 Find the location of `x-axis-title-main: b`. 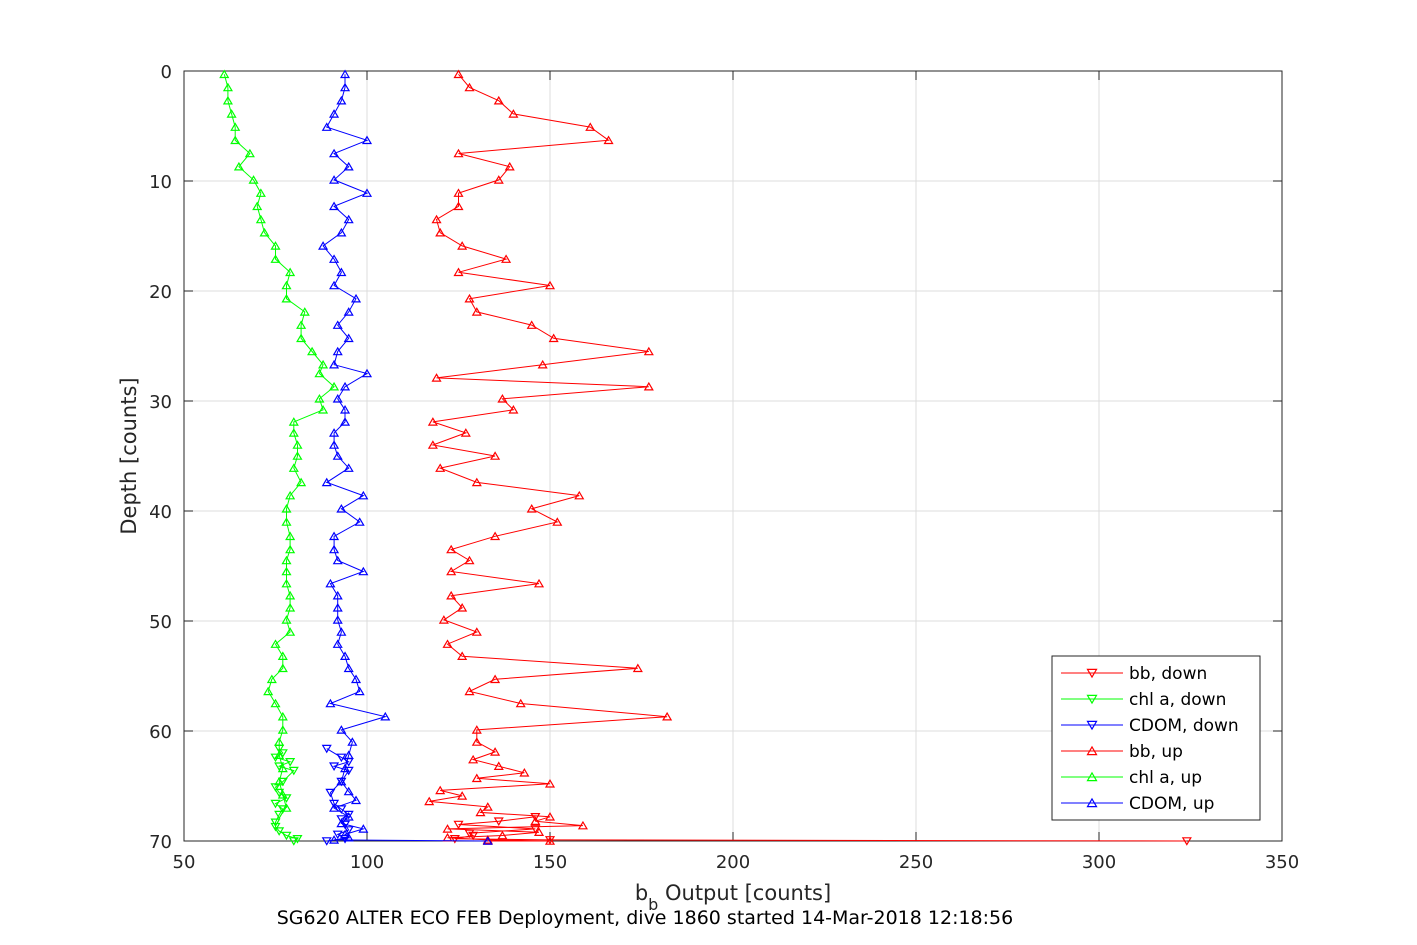

x-axis-title-main: b is located at coordinates (641, 893).